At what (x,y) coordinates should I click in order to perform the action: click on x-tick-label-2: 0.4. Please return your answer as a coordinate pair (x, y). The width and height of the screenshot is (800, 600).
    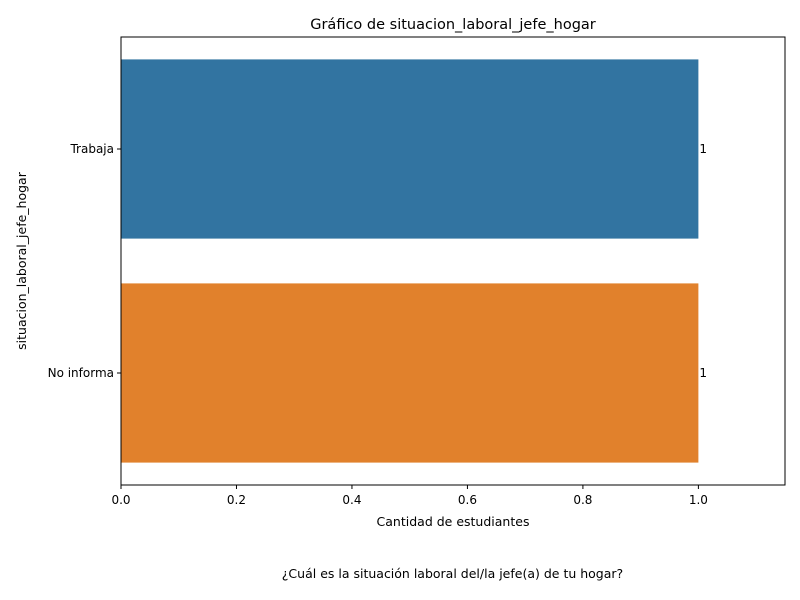
    Looking at the image, I should click on (351, 500).